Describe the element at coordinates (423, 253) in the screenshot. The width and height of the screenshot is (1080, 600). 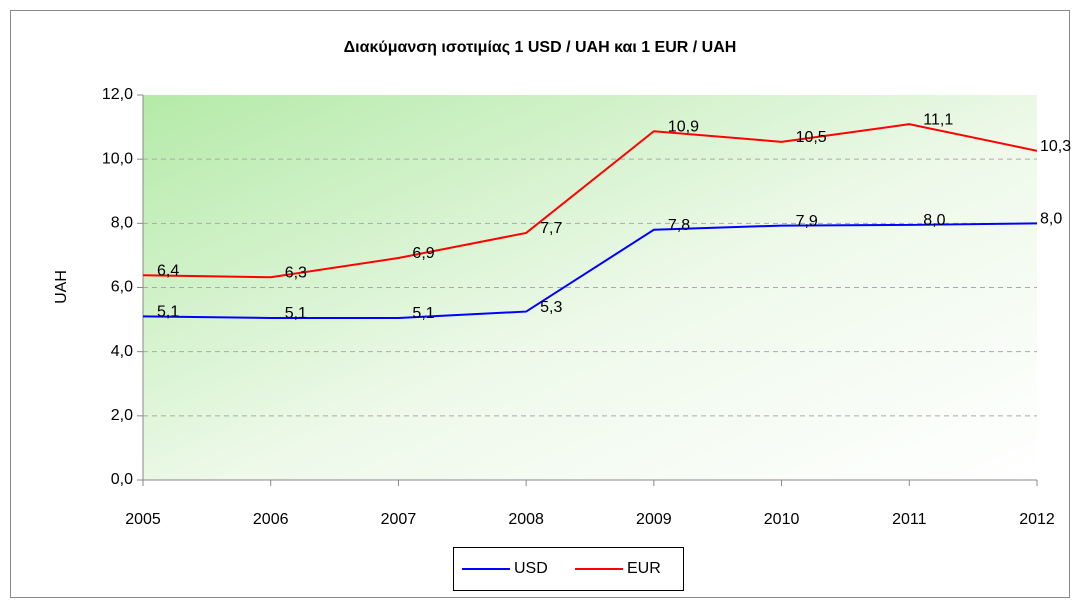
I see `data-label: 6,9` at that location.